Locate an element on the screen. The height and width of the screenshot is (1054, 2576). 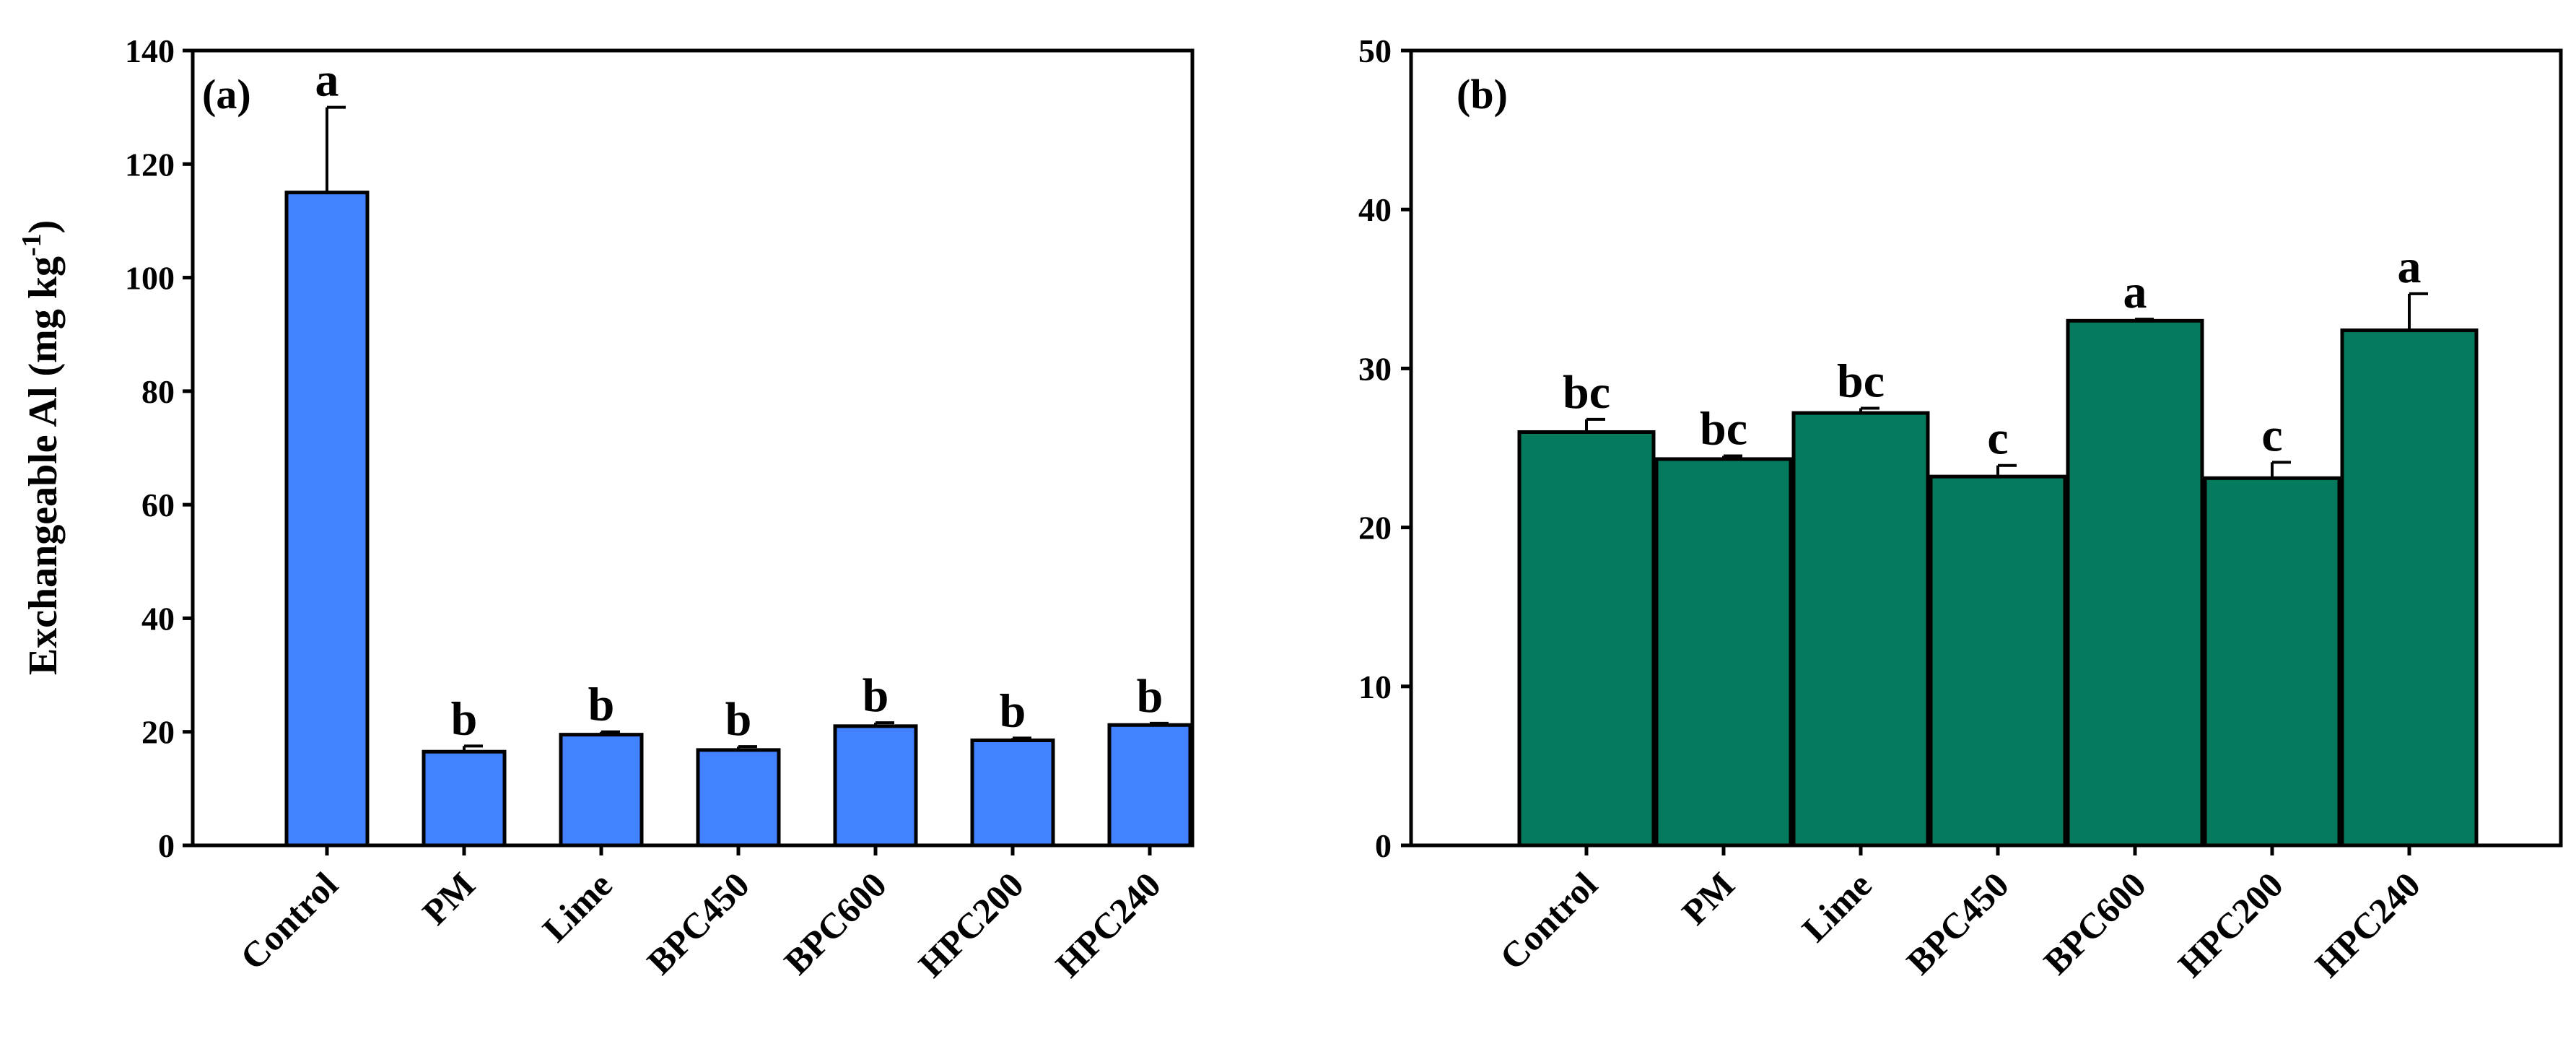
panel-b-significance-letters: bc bc bc c a c a is located at coordinates (1992, 352).